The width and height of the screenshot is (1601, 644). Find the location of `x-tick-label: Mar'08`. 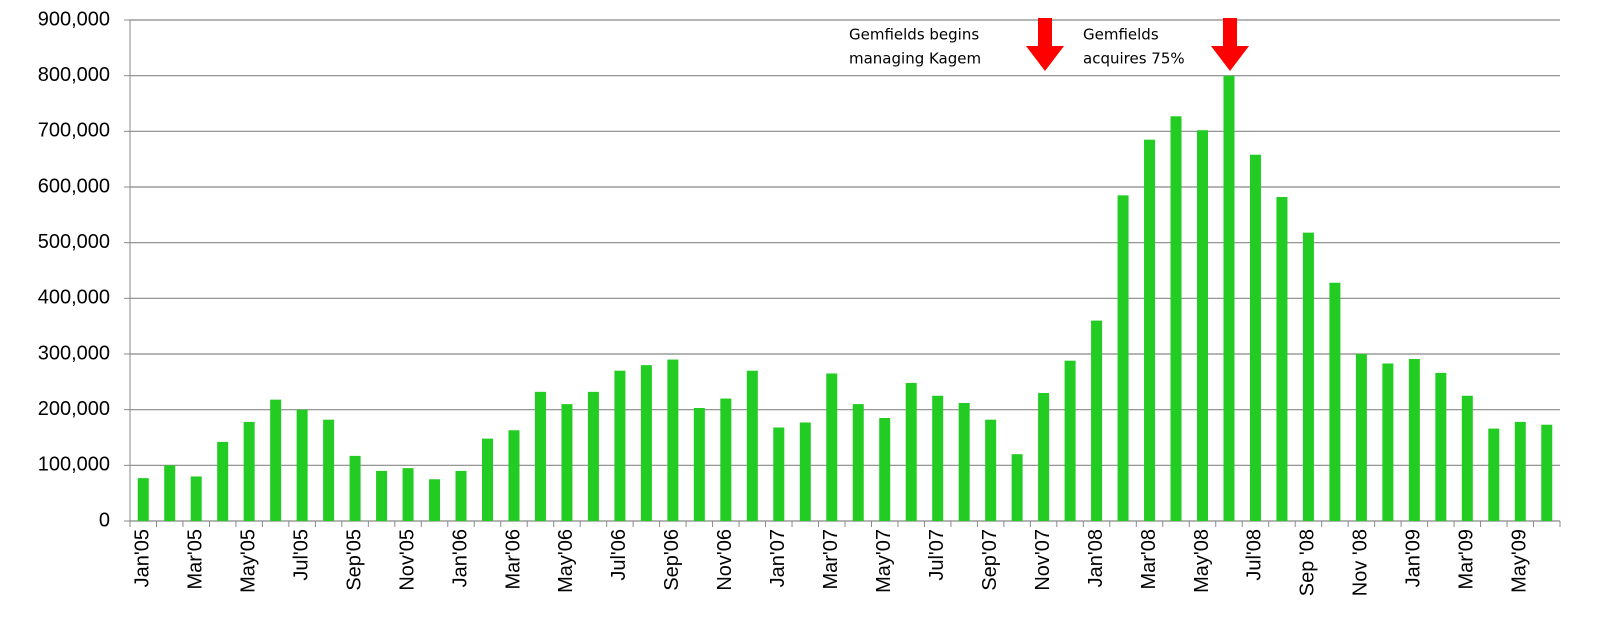

x-tick-label: Mar'08 is located at coordinates (1149, 559).